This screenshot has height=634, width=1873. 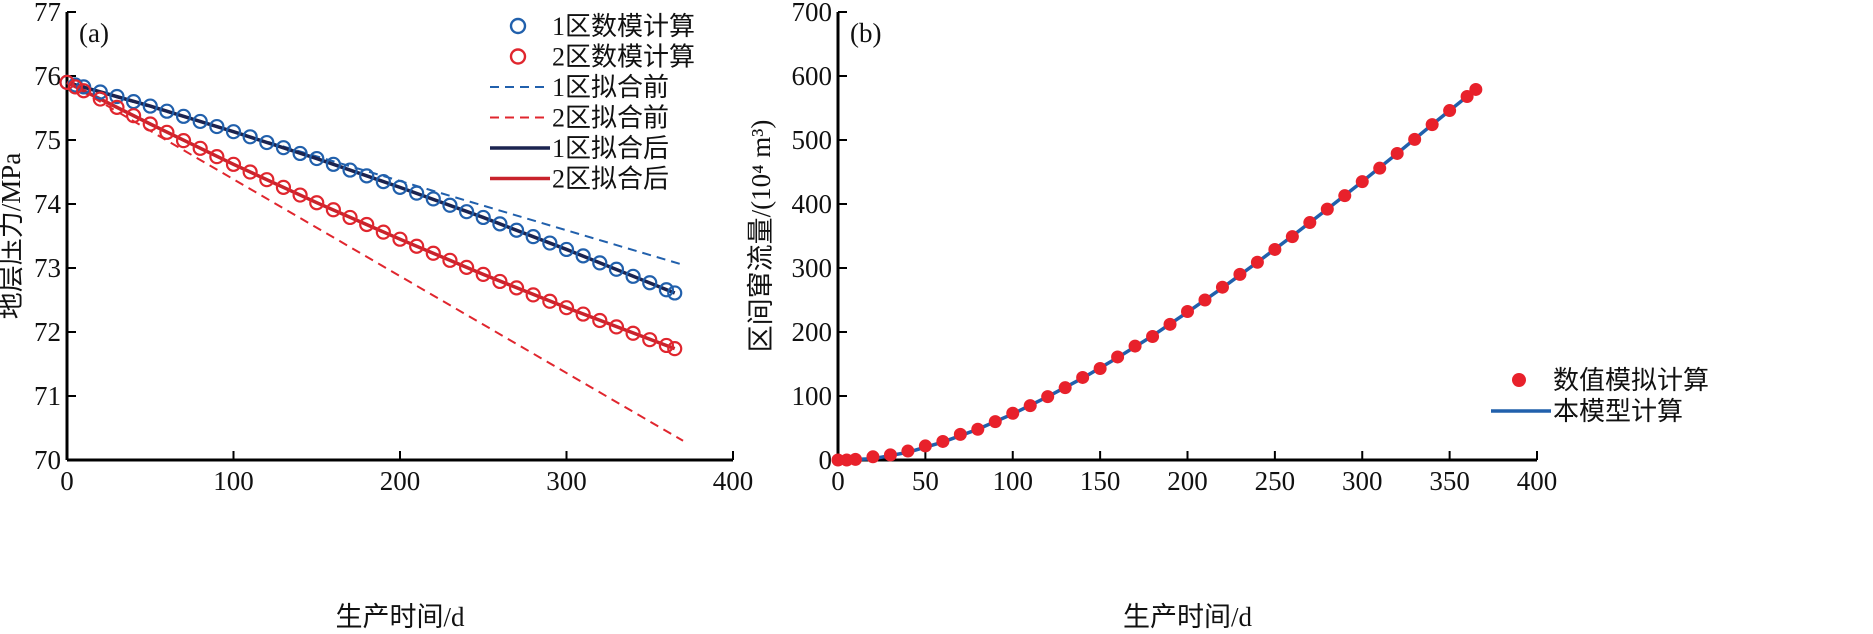 What do you see at coordinates (1013, 481) in the screenshot?
I see `x-tick-label: 100` at bounding box center [1013, 481].